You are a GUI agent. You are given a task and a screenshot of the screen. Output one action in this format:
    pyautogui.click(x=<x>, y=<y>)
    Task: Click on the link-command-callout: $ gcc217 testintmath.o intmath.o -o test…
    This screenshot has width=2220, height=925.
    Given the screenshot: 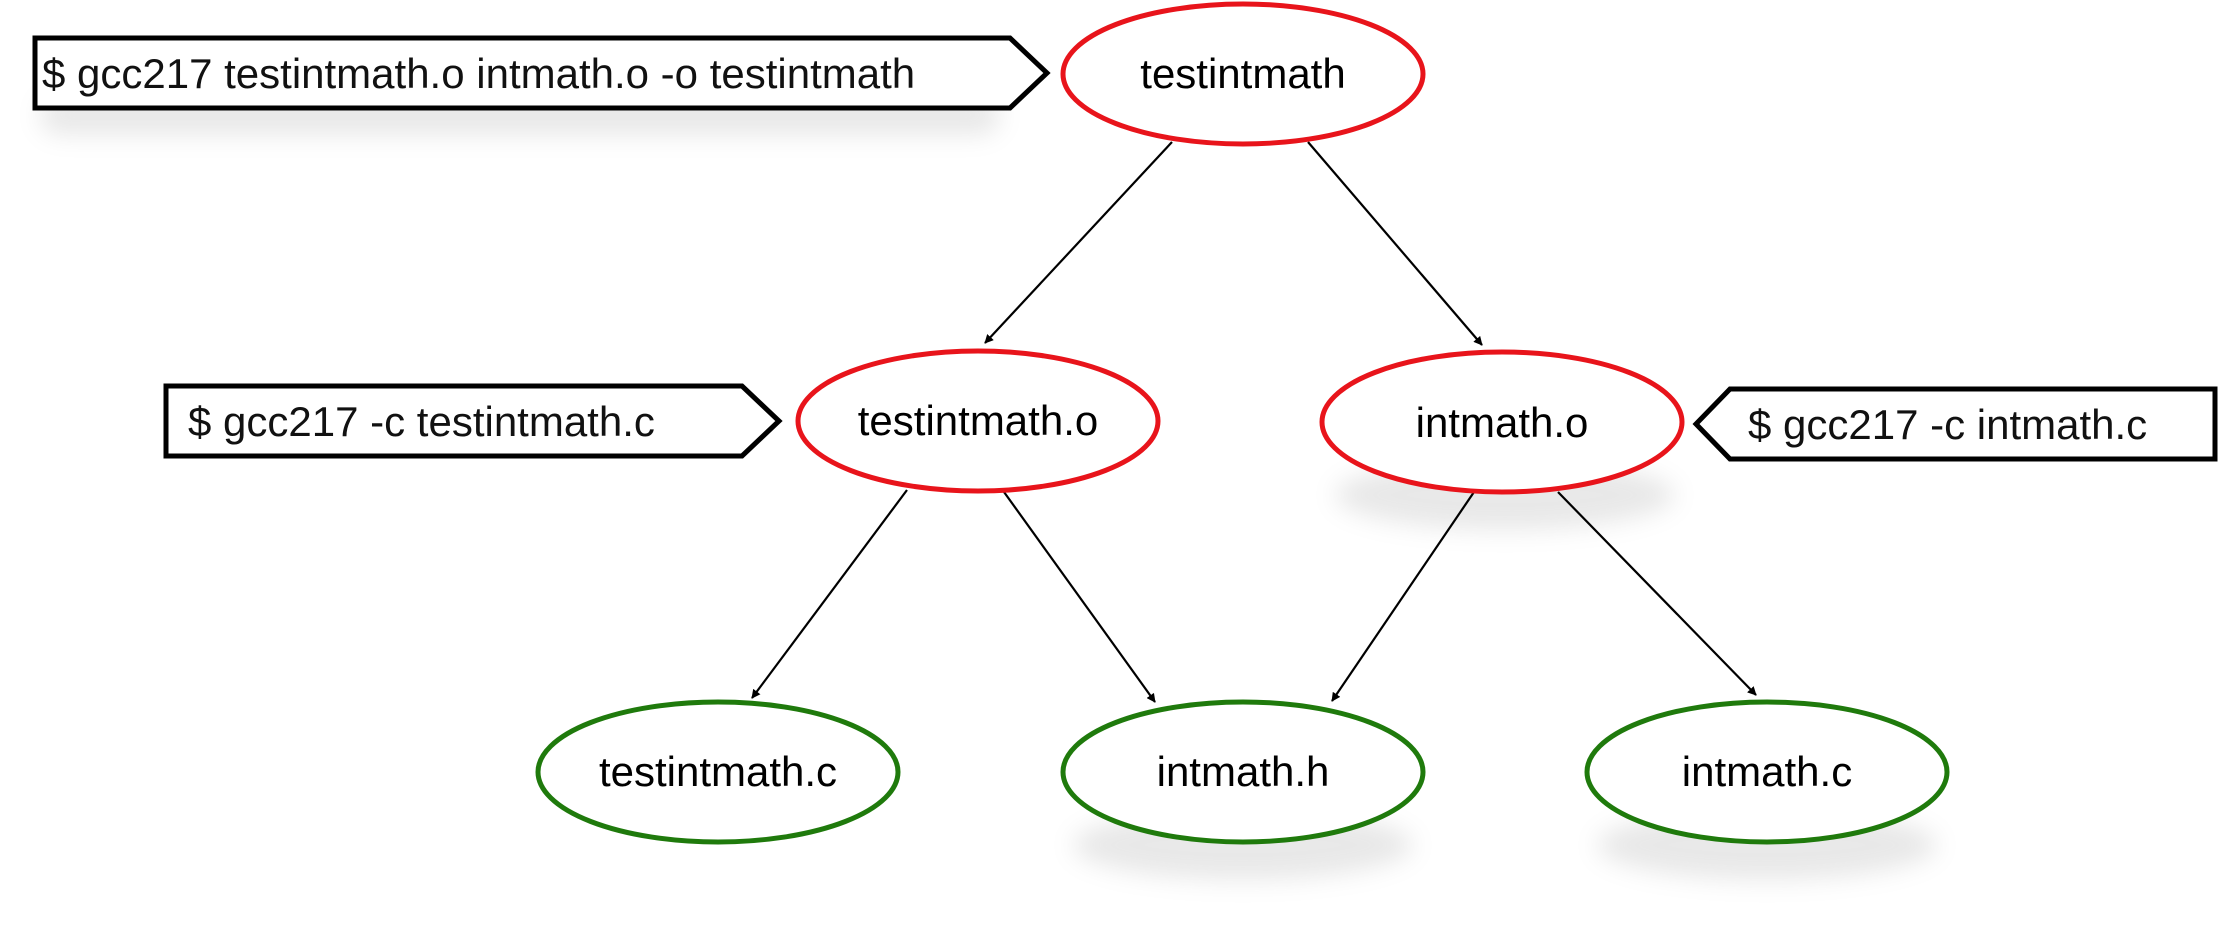 What is the action you would take?
    pyautogui.click(x=541, y=73)
    